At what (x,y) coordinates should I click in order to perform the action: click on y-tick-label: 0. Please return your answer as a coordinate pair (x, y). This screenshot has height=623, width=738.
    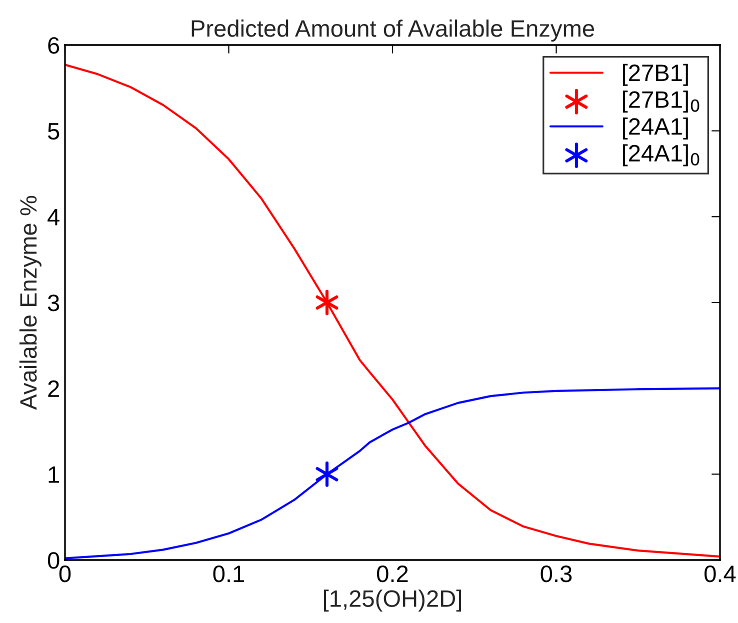
    Looking at the image, I should click on (54, 560).